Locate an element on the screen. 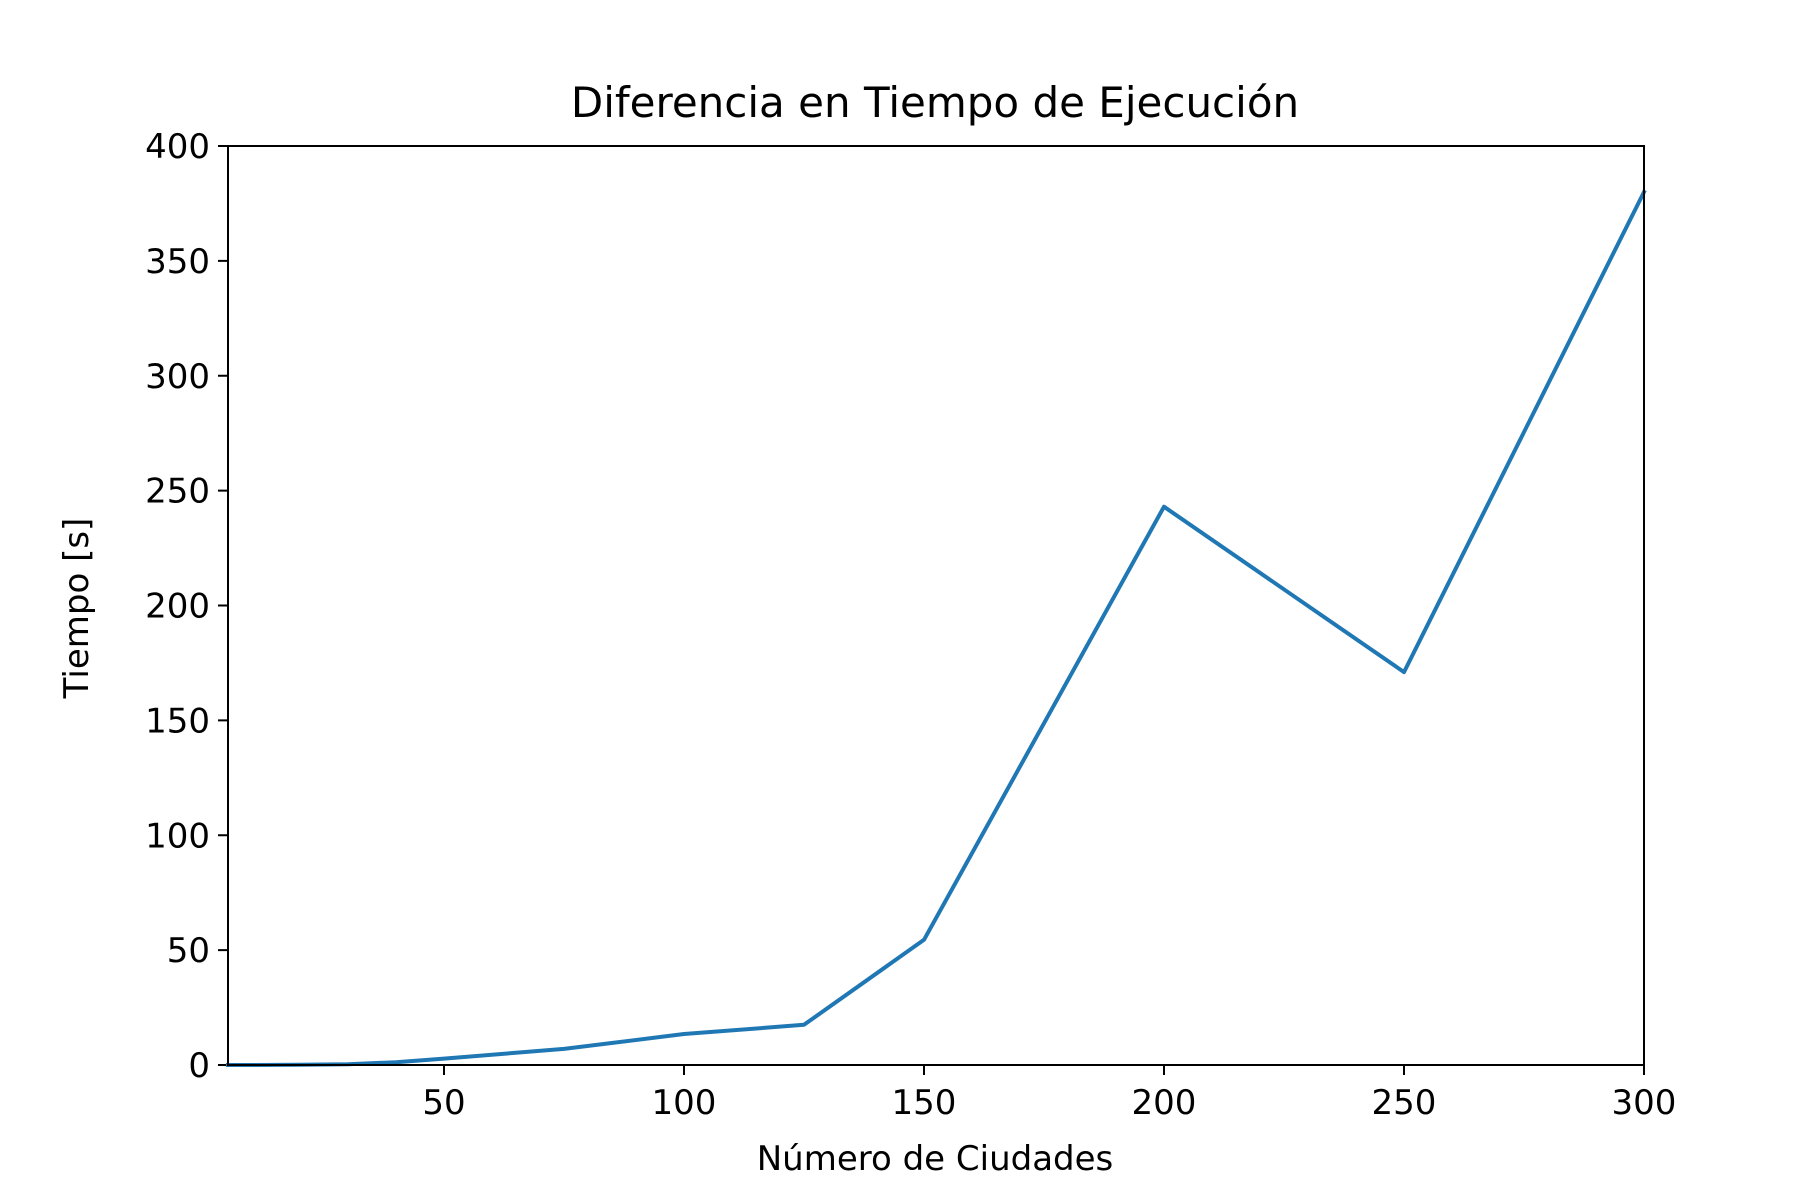 This screenshot has height=1204, width=1800. x-tick-label: 300 is located at coordinates (1644, 1103).